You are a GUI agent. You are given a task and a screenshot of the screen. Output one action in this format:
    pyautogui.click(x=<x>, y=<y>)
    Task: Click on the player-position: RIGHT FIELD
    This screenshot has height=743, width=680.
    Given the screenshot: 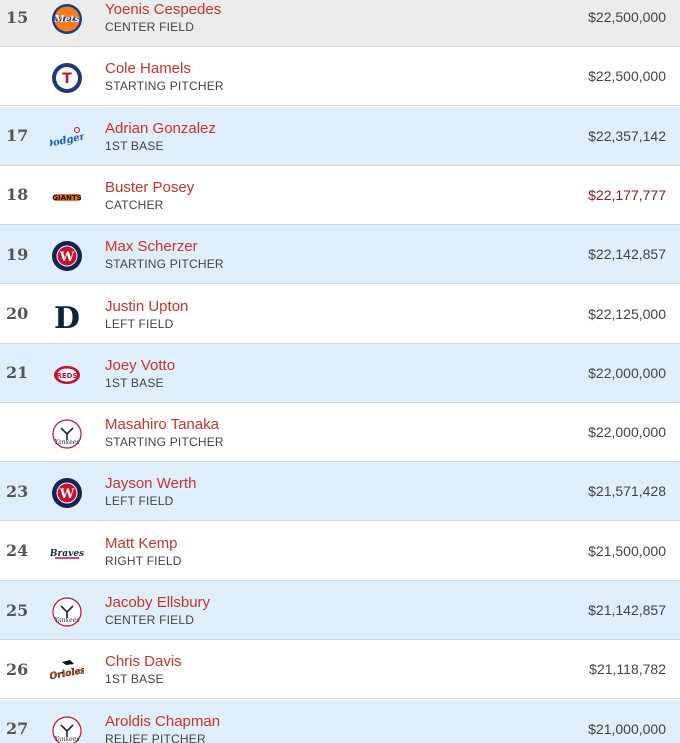 What is the action you would take?
    pyautogui.click(x=143, y=560)
    